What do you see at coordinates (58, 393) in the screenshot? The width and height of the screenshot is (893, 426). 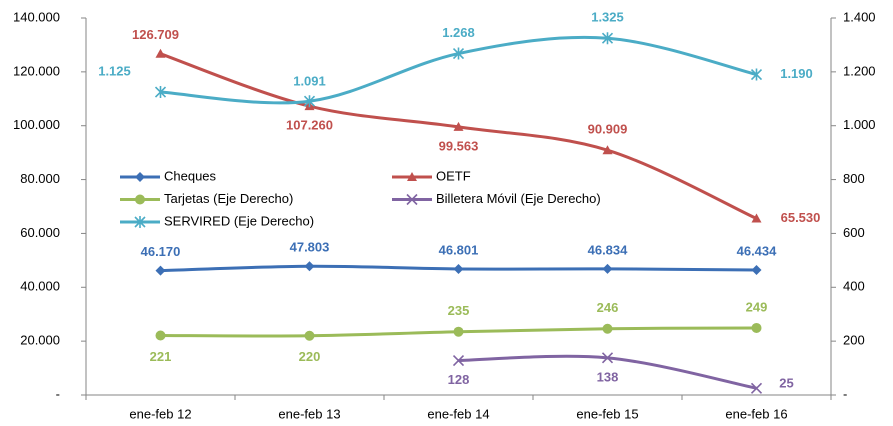 I see `y-tick-label: -` at bounding box center [58, 393].